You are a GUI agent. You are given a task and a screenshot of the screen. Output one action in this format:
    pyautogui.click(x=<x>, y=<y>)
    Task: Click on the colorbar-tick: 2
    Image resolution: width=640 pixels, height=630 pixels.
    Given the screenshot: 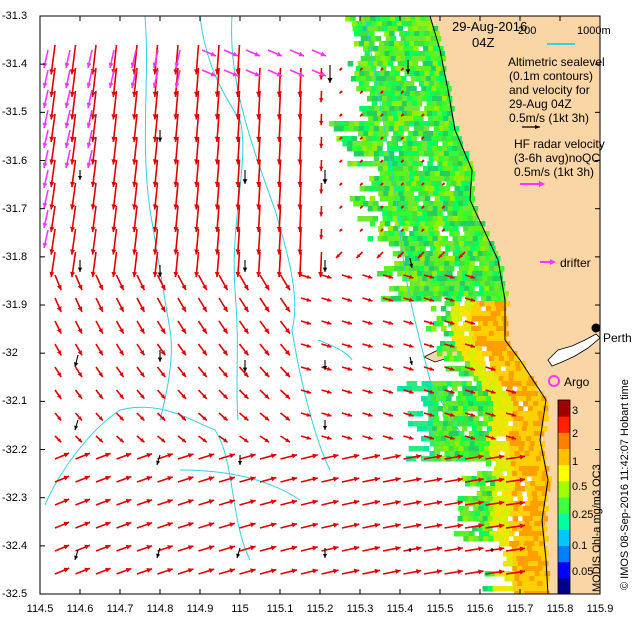 What is the action you would take?
    pyautogui.click(x=575, y=434)
    